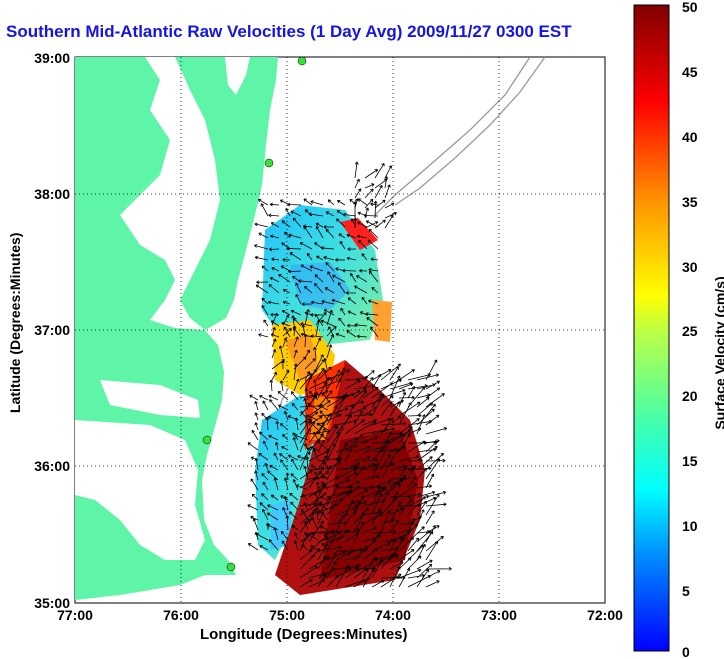 The height and width of the screenshot is (659, 724). What do you see at coordinates (340, 615) in the screenshot?
I see `x-axis-ticks: 77:00 76:00 75:00 74:00 73:00 72:00` at bounding box center [340, 615].